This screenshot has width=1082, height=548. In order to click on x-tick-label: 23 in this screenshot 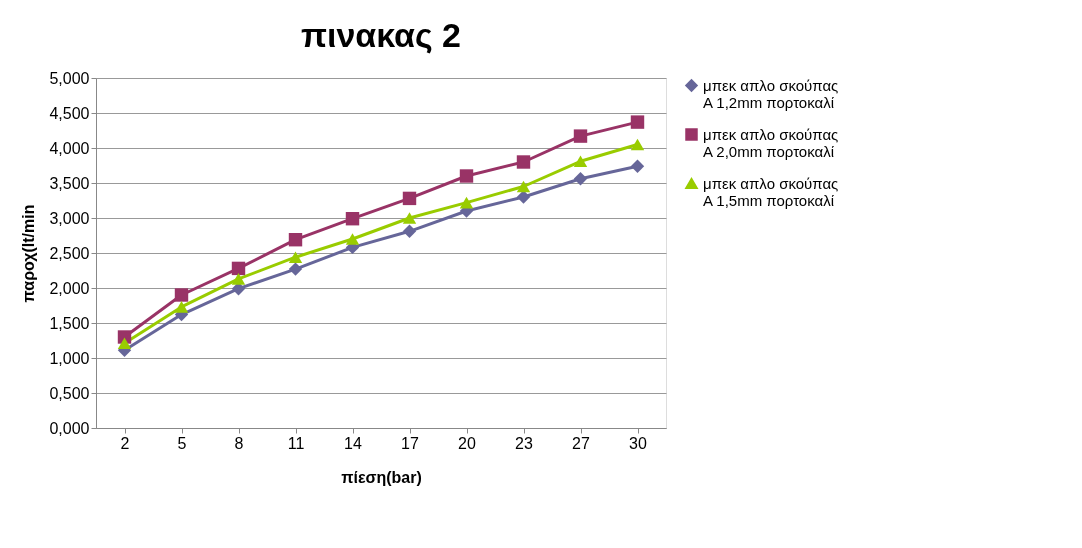, I will do `click(524, 443)`.